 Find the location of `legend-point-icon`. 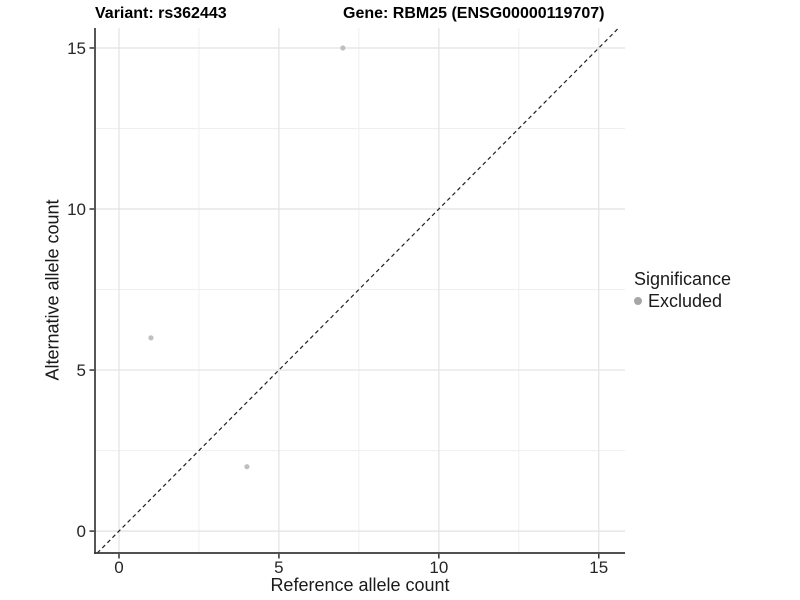

legend-point-icon is located at coordinates (638, 301).